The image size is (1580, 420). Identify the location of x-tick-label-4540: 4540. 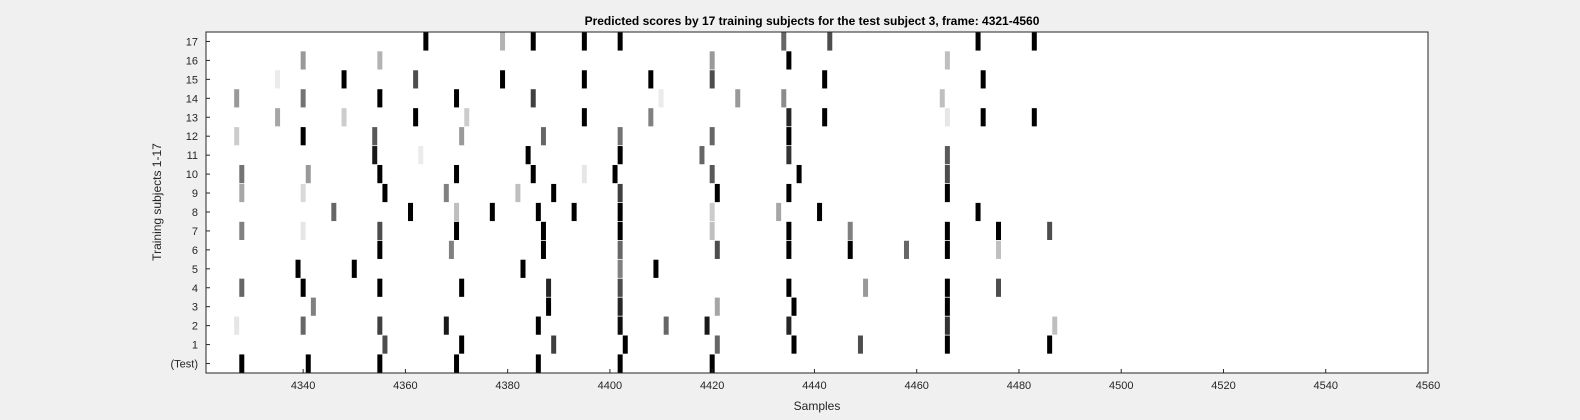
(1325, 386).